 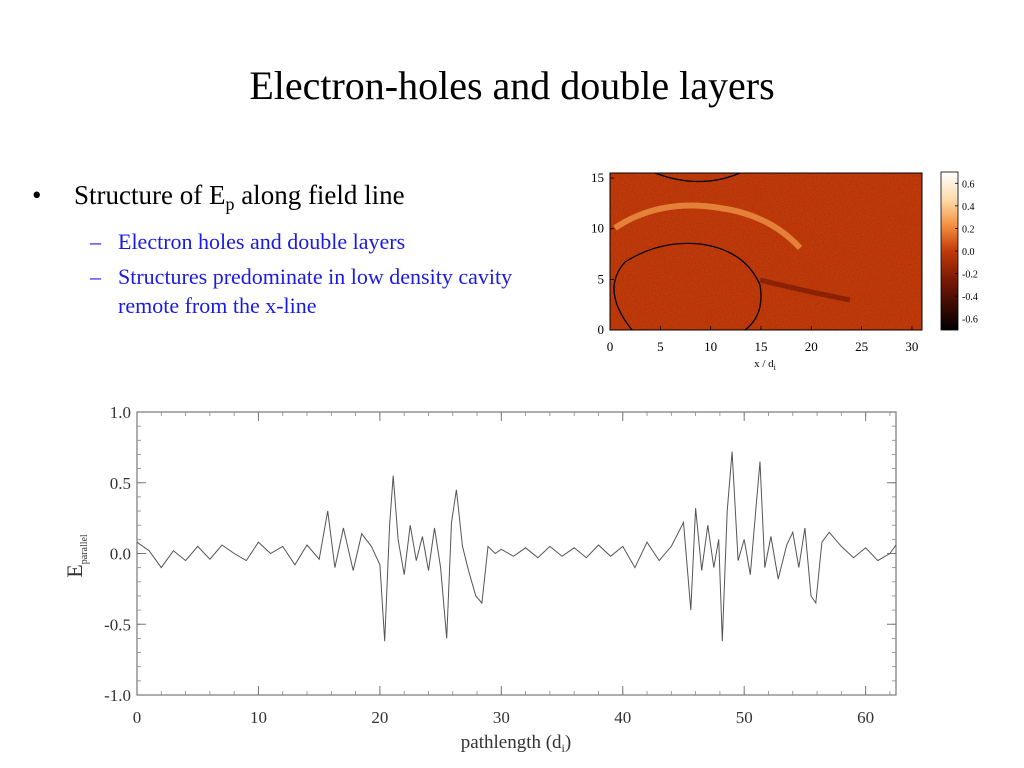 What do you see at coordinates (319, 195) in the screenshot?
I see `bullet-main-suffix: along field line` at bounding box center [319, 195].